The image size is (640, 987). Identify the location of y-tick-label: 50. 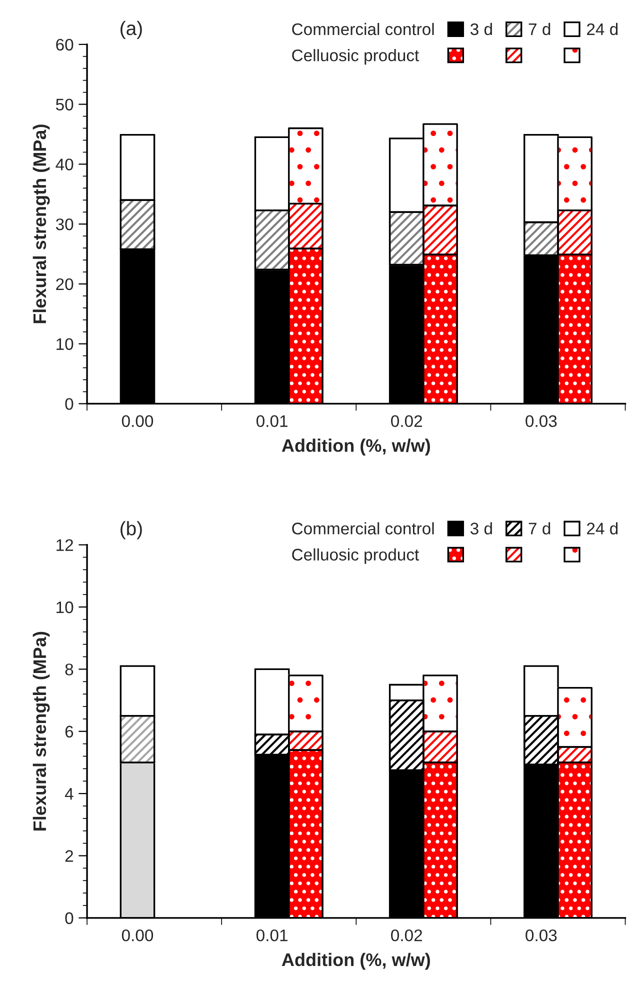
(65, 104).